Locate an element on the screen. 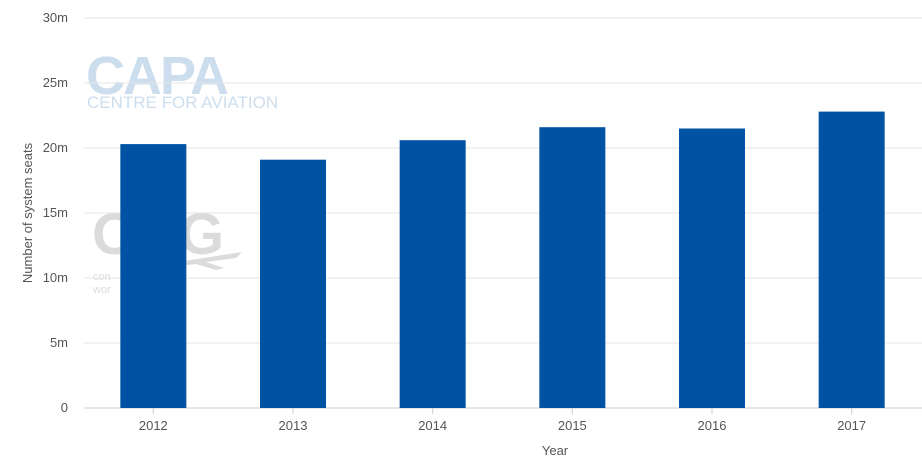 This screenshot has width=922, height=467. oag-tagline-2: wor is located at coordinates (101, 290).